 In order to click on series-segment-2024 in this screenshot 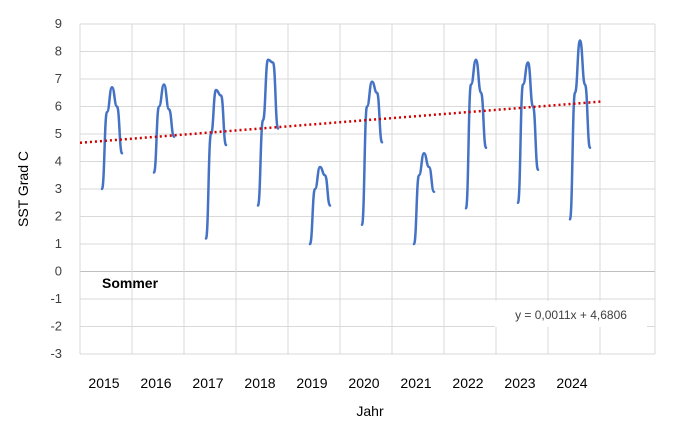, I will do `click(580, 130)`.